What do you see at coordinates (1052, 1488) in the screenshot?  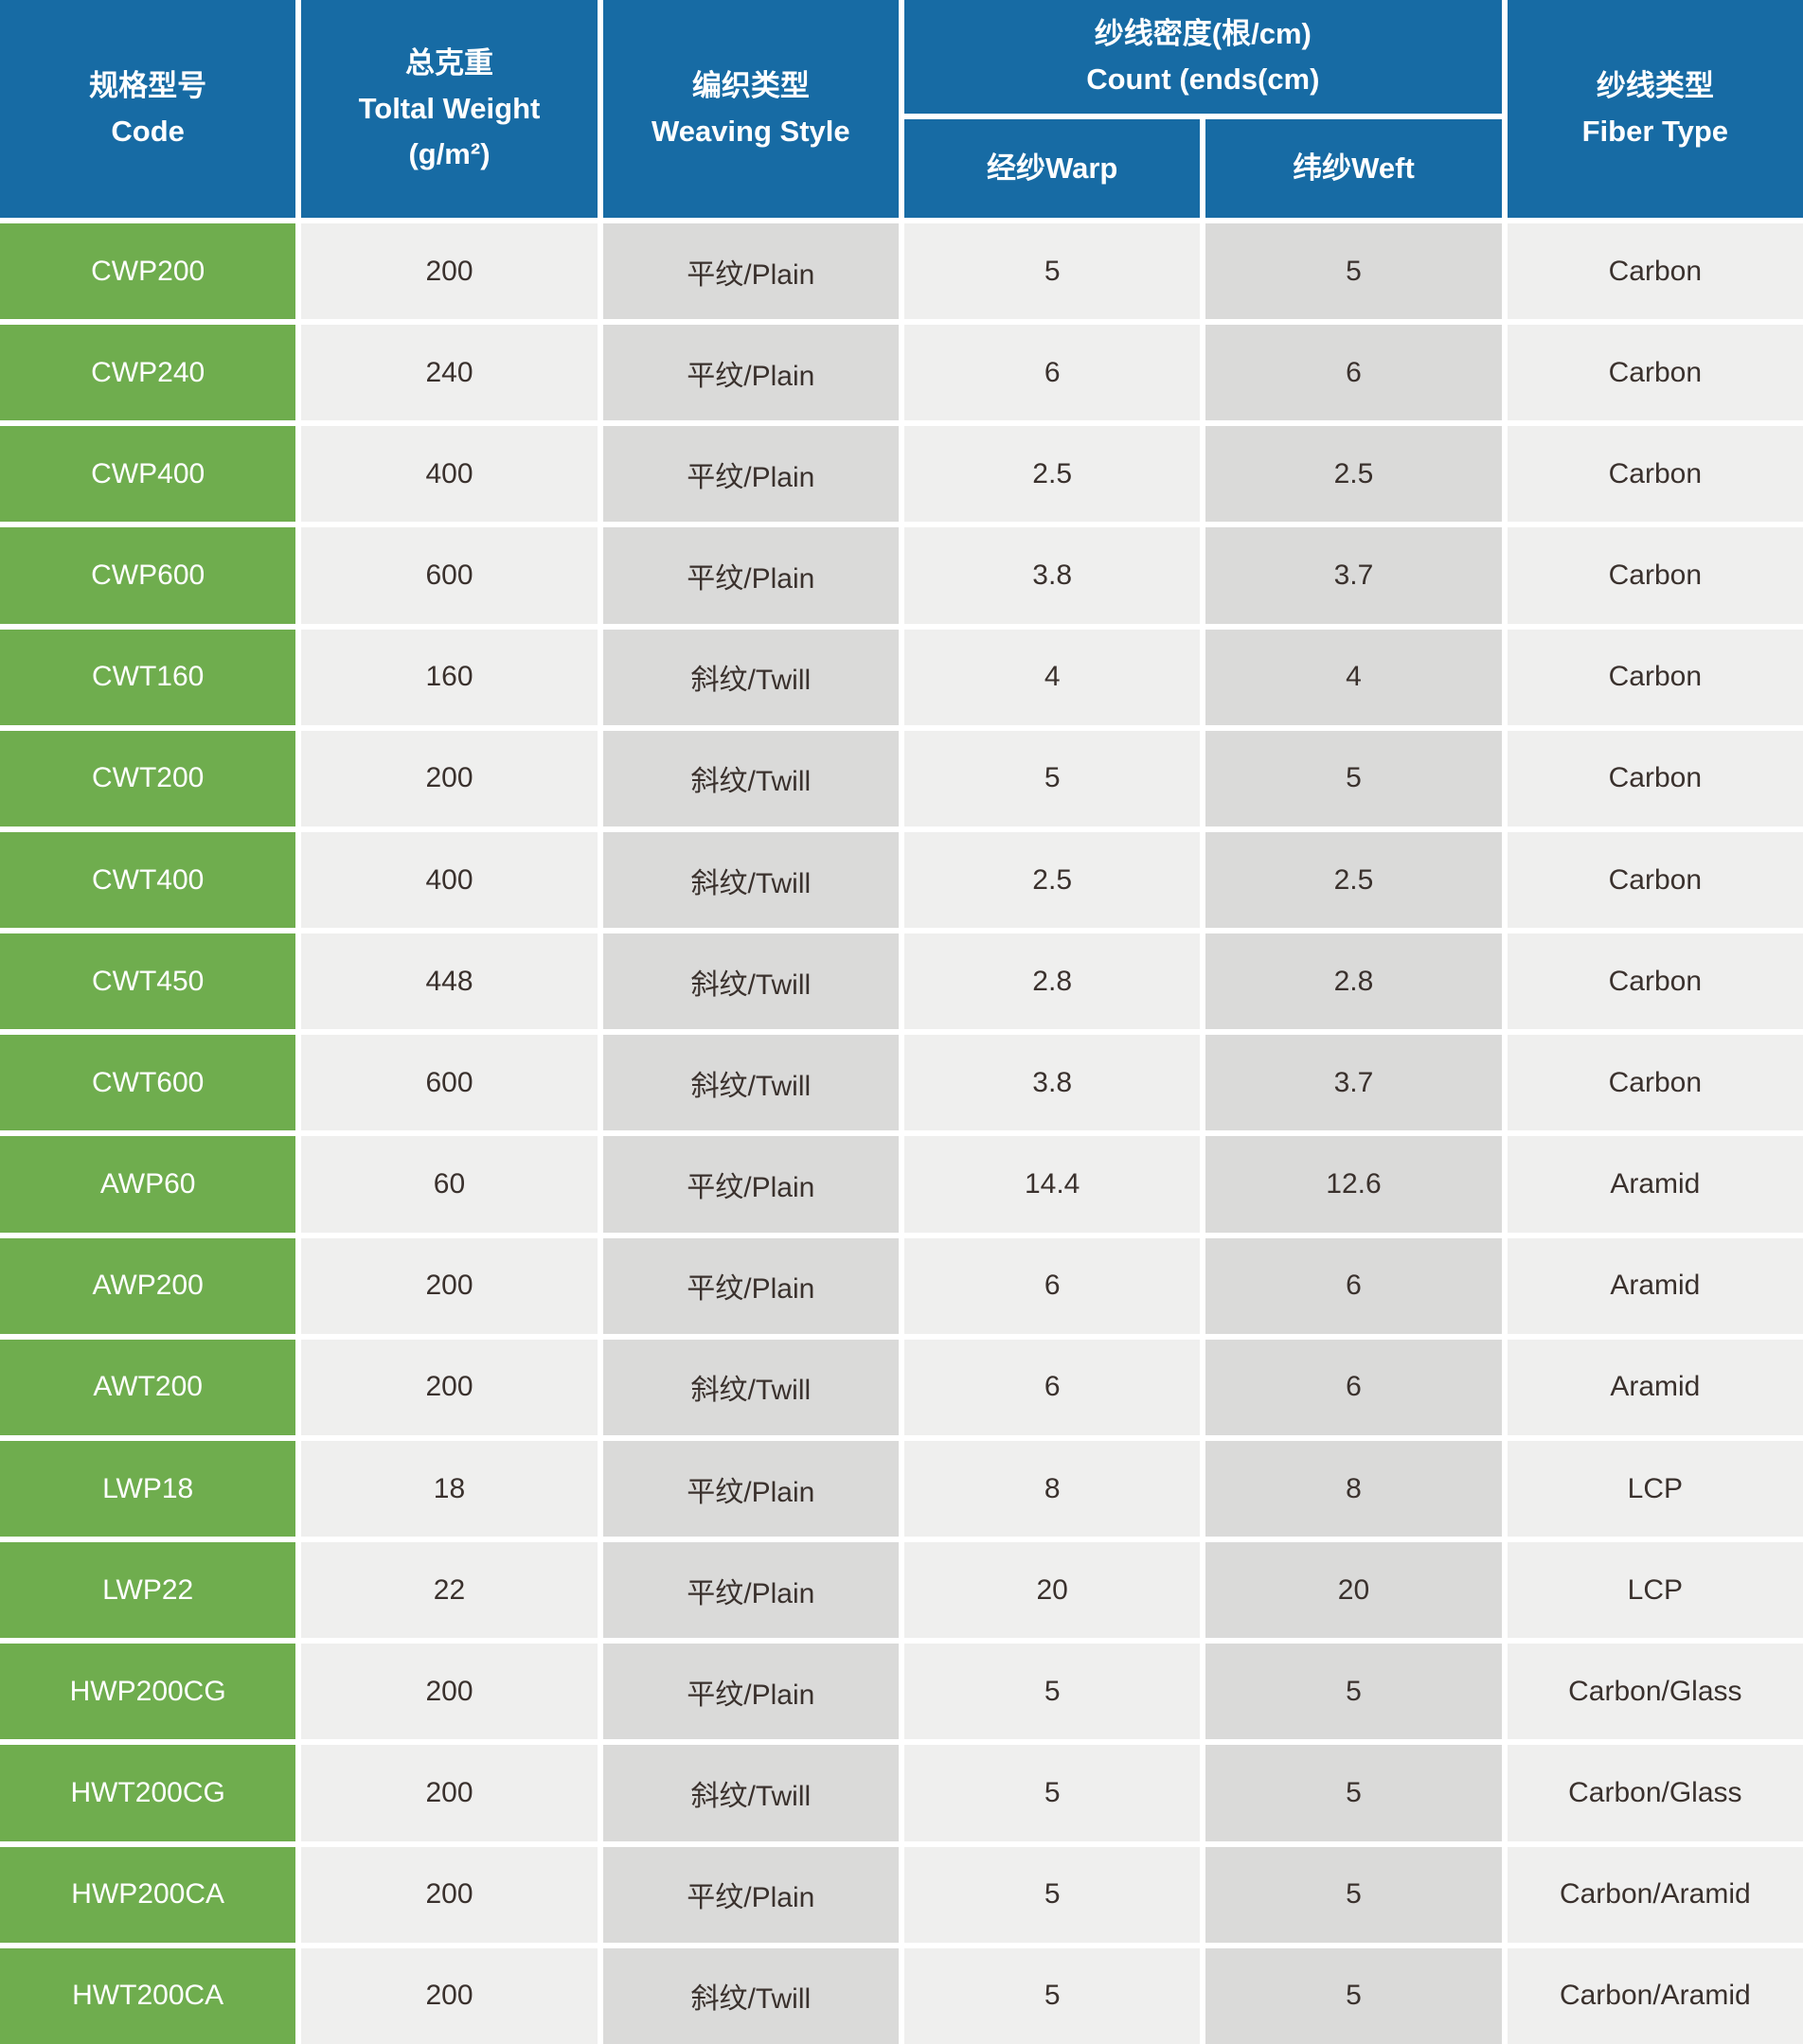 I see `cell-warp: 8` at bounding box center [1052, 1488].